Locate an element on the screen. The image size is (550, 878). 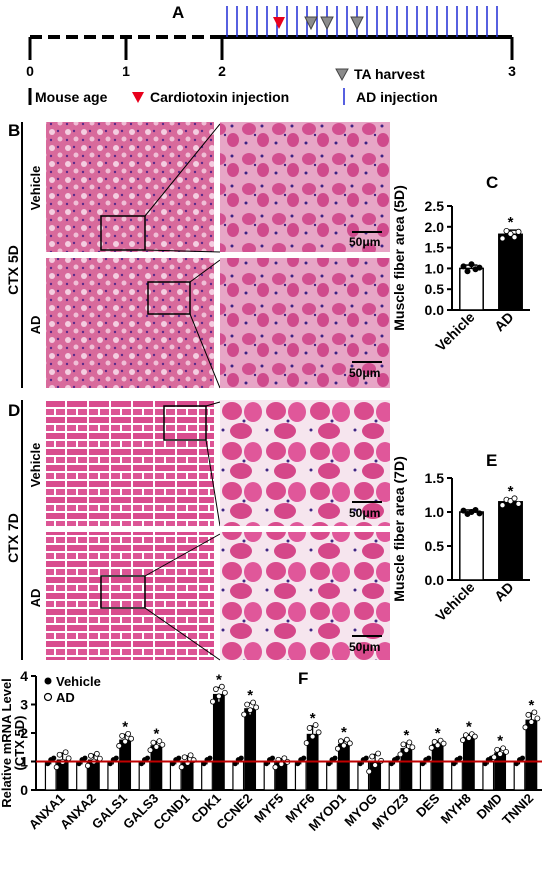
ad-injection-legend-label: AD injection is located at coordinates (397, 97).